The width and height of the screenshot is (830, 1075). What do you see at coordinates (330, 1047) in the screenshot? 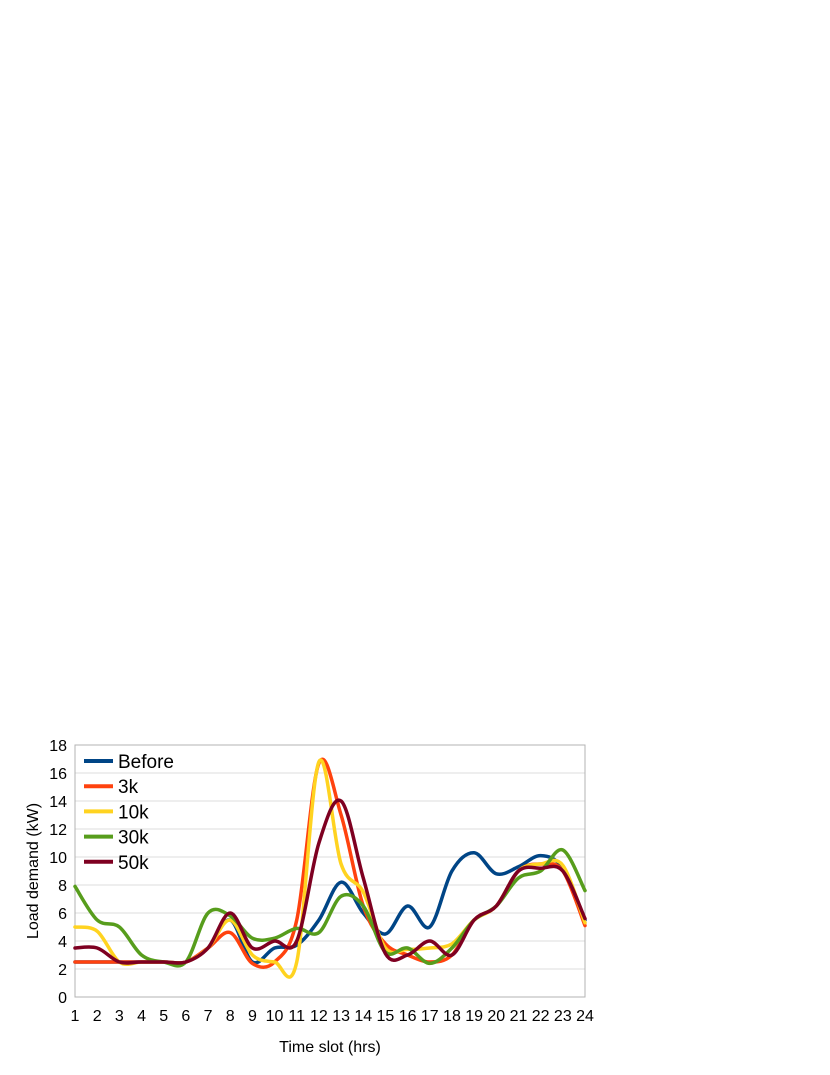
I see `x-axis-title: Time slot (hrs)` at bounding box center [330, 1047].